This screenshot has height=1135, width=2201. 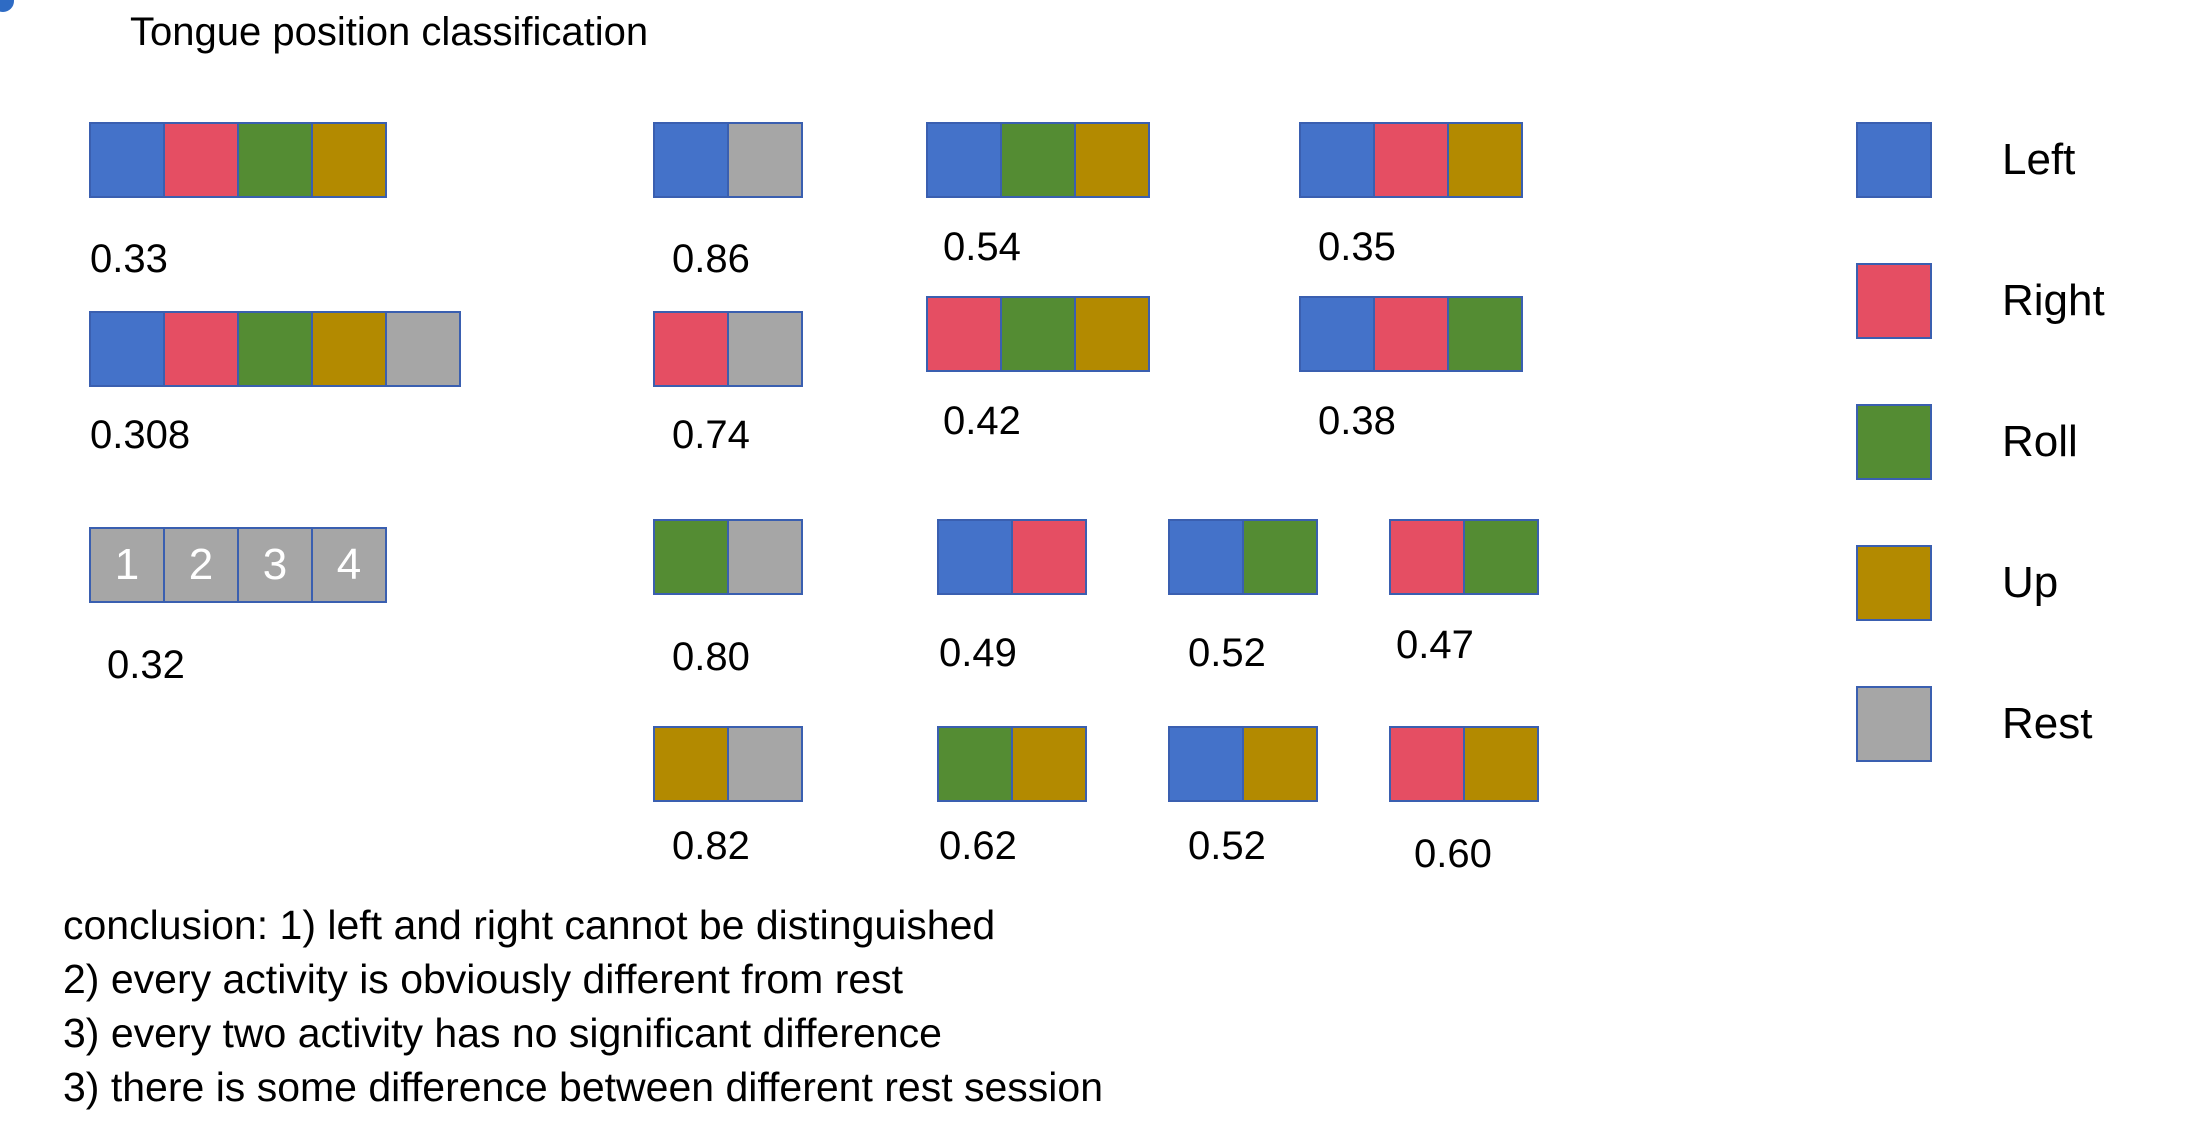 I want to click on legend-swatch-left, so click(x=1894, y=160).